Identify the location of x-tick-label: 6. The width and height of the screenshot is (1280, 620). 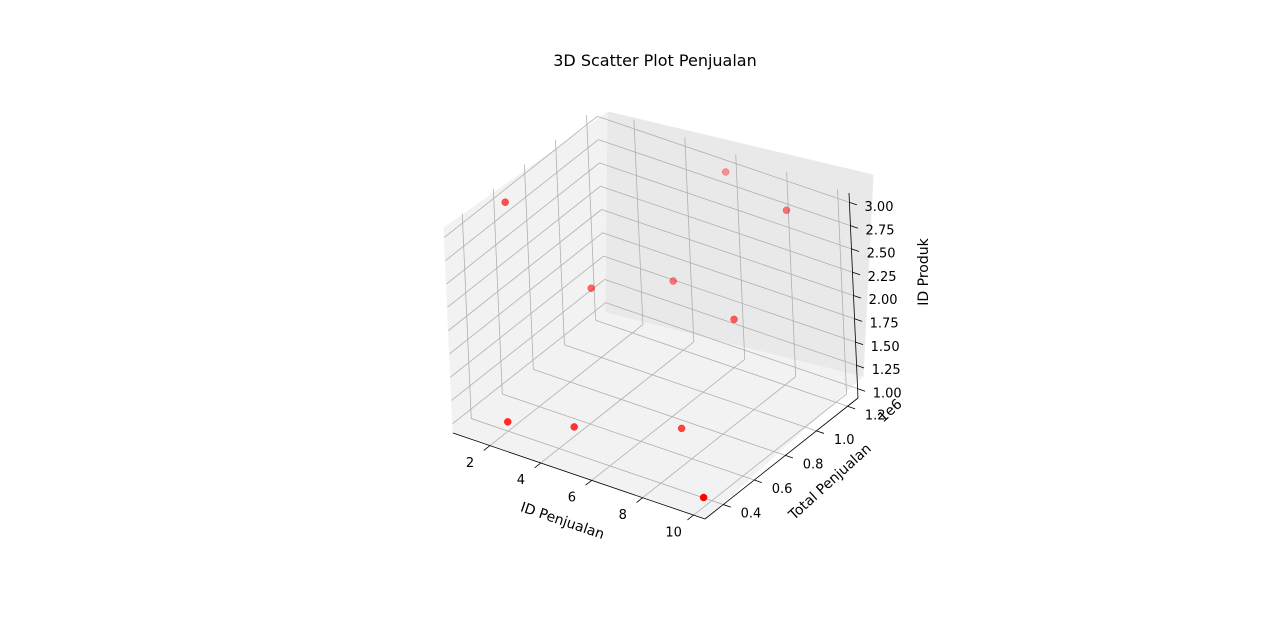
(572, 498).